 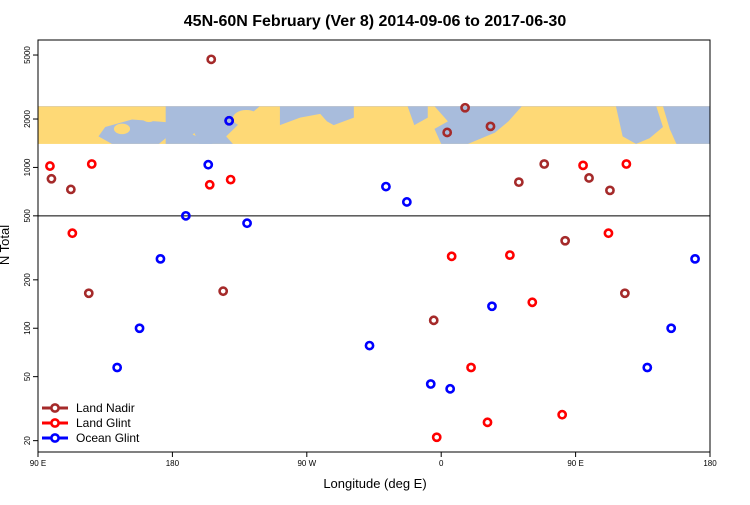 What do you see at coordinates (306, 463) in the screenshot?
I see `x-tick-label-2: 90 W` at bounding box center [306, 463].